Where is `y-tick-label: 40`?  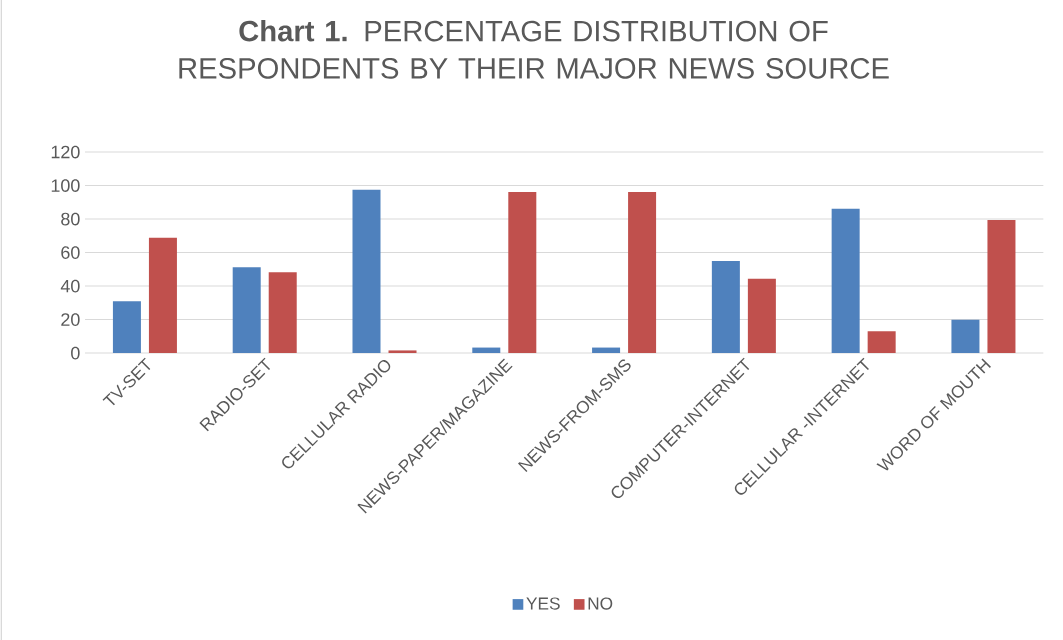
y-tick-label: 40 is located at coordinates (70, 286).